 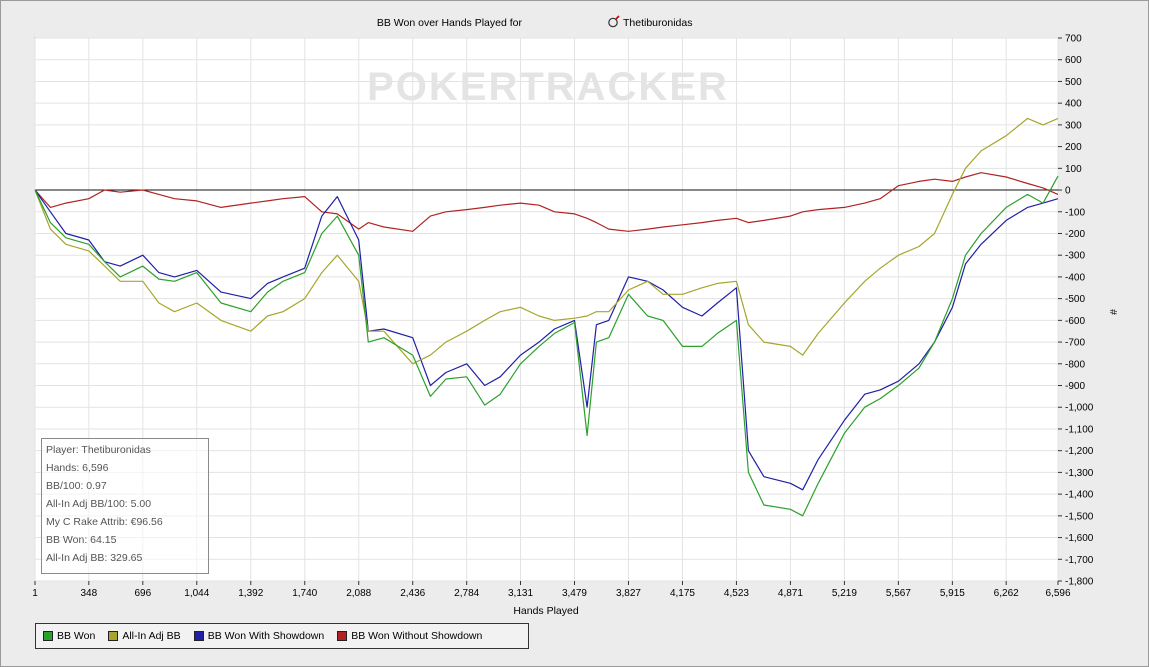 What do you see at coordinates (1075, 277) in the screenshot?
I see `y-tick-label: -400` at bounding box center [1075, 277].